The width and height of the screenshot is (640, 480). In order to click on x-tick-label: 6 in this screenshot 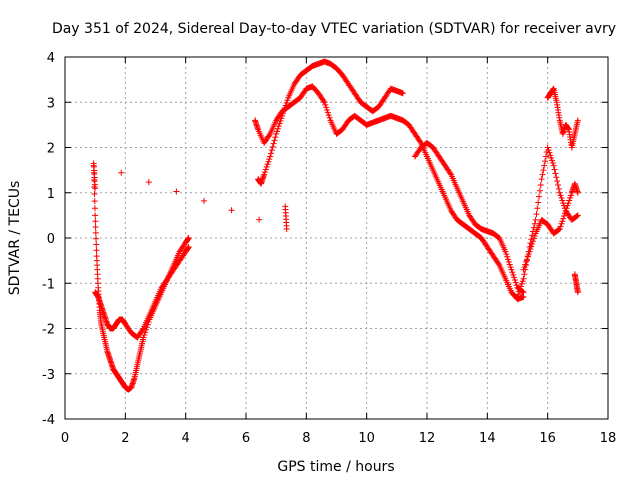, I will do `click(246, 438)`.